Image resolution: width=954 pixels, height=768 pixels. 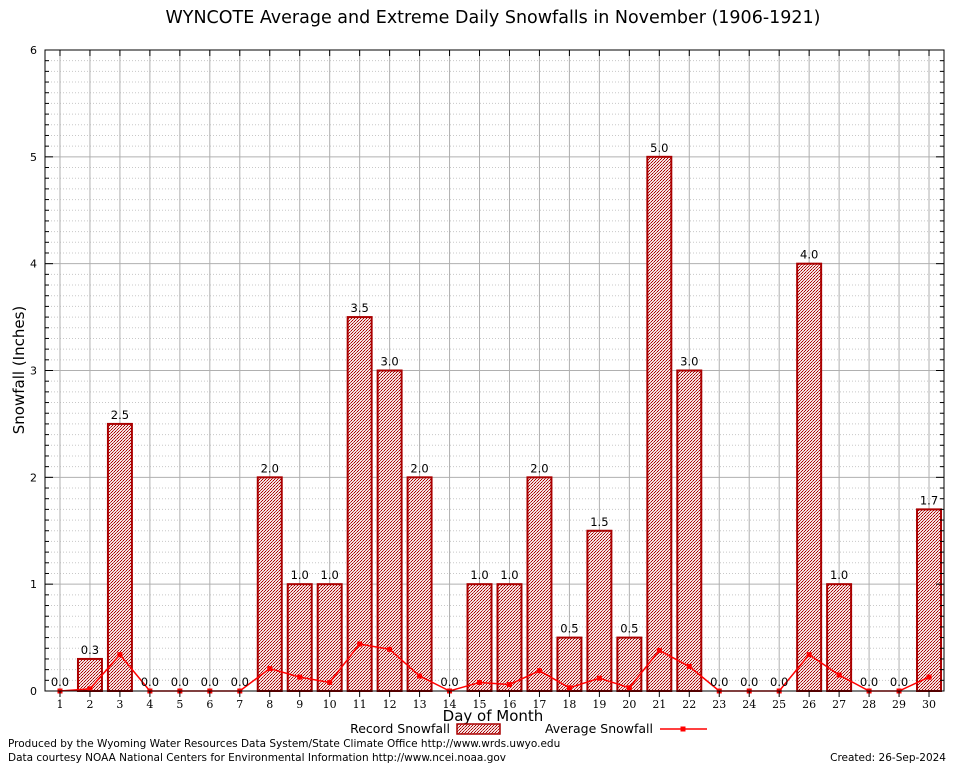 What do you see at coordinates (330, 704) in the screenshot?
I see `x-tick-label: 10` at bounding box center [330, 704].